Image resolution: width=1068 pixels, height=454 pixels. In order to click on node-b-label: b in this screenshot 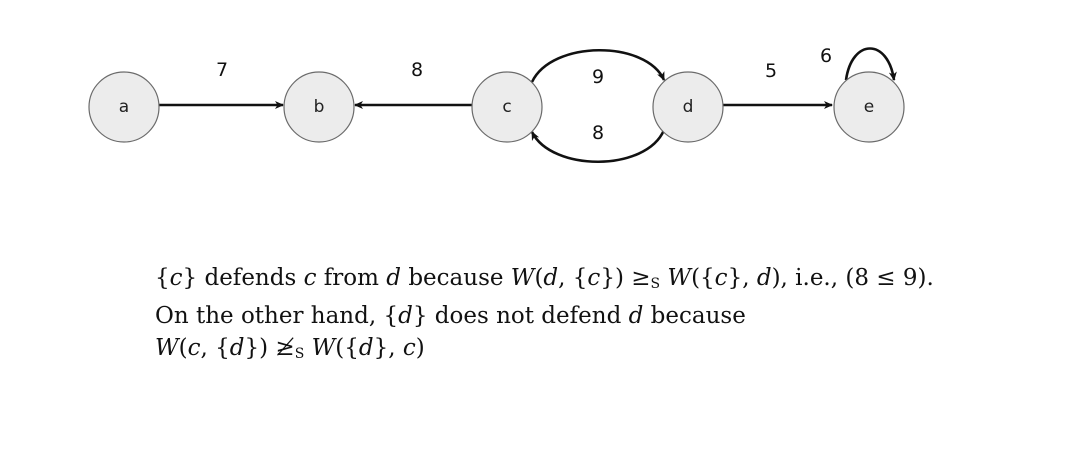, I will do `click(319, 107)`.